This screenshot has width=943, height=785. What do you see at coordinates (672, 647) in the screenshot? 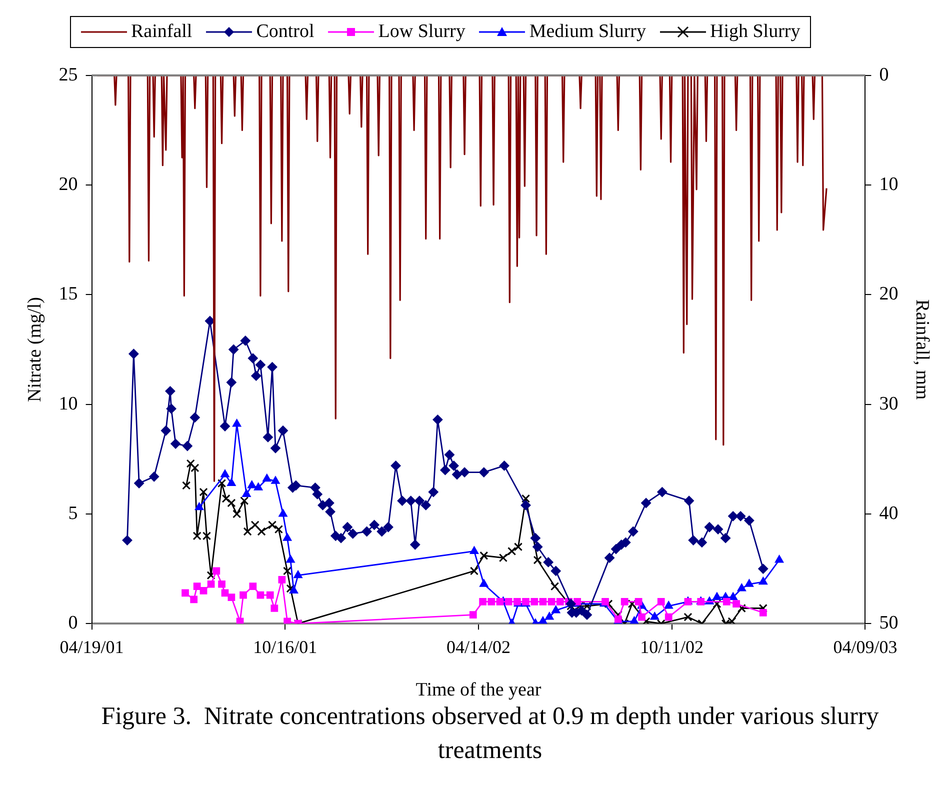
I see `x-tick-label: 10/11/02` at bounding box center [672, 647].